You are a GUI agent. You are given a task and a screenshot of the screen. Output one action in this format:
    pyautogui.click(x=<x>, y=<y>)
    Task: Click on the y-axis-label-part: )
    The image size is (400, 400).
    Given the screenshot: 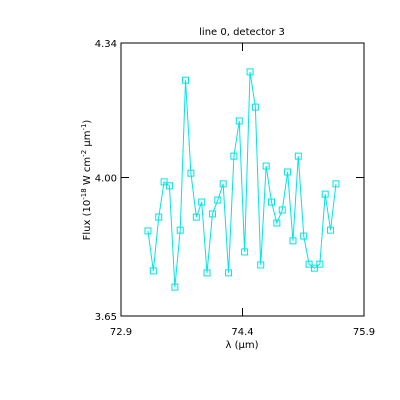 What is the action you would take?
    pyautogui.click(x=87, y=122)
    